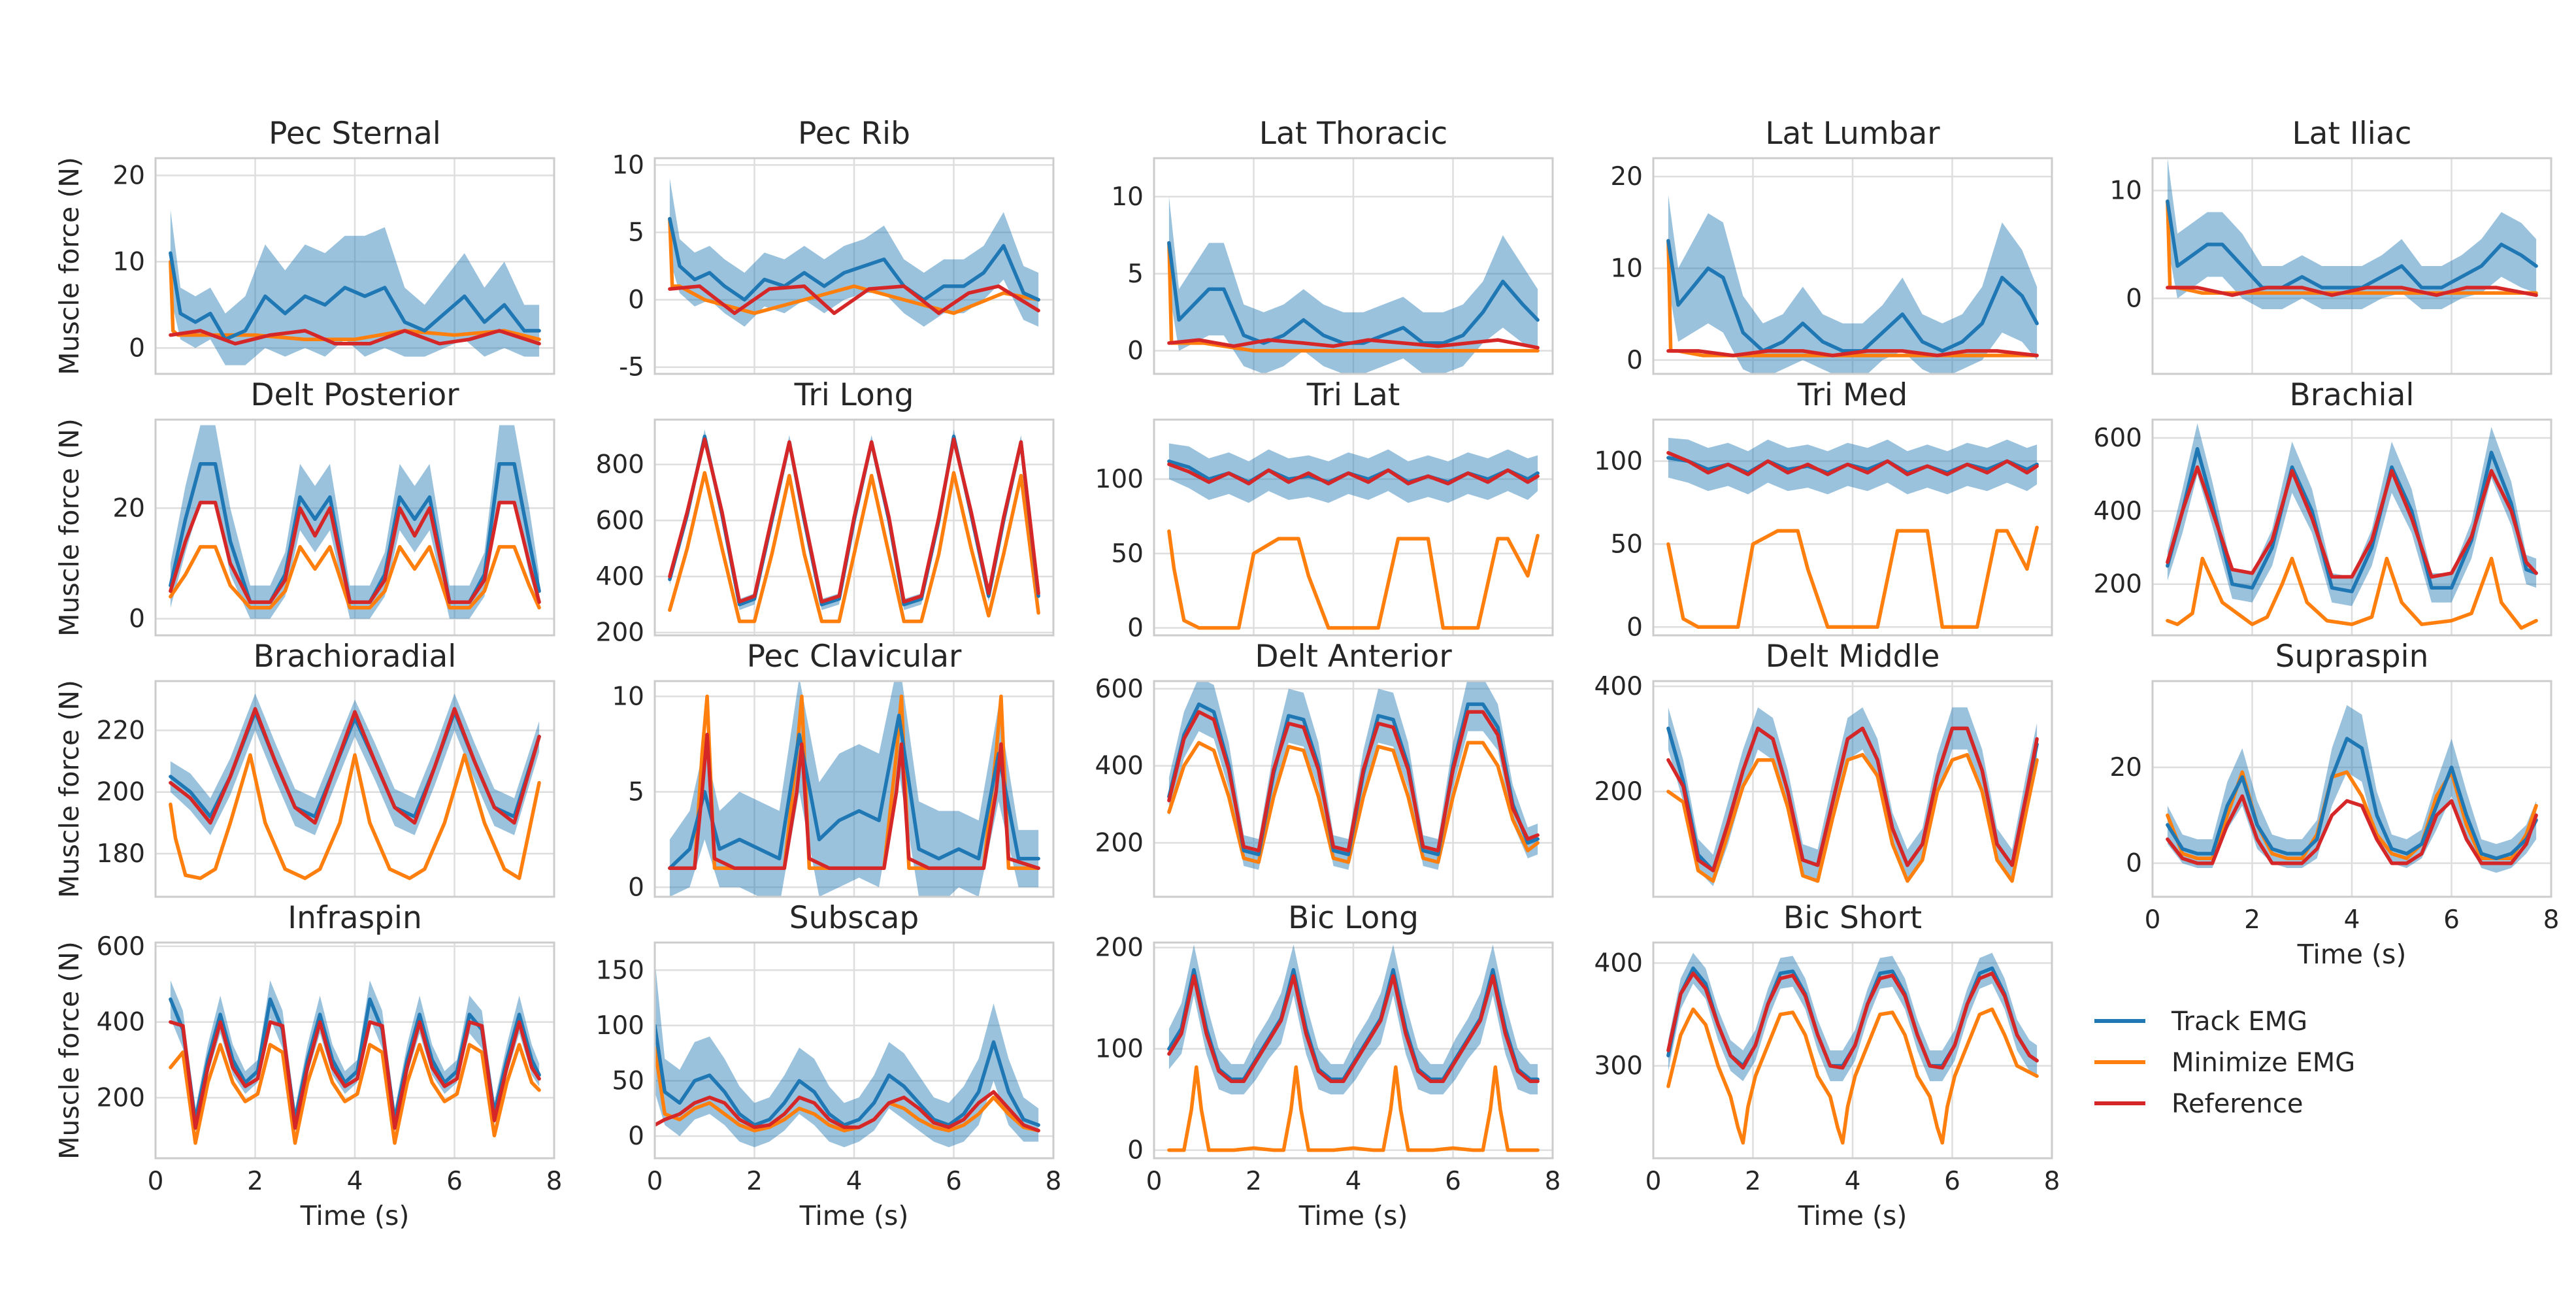 The height and width of the screenshot is (1304, 2576). Describe the element at coordinates (2352, 134) in the screenshot. I see `subplot-title: Lat Iliac` at that location.